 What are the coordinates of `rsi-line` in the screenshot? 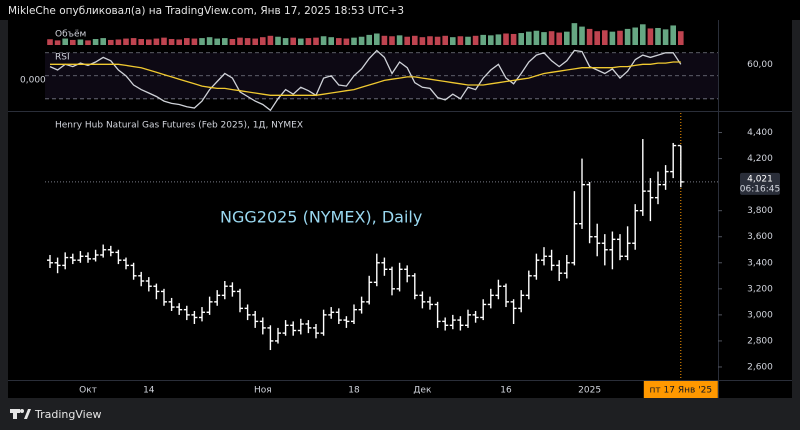 It's located at (365, 78).